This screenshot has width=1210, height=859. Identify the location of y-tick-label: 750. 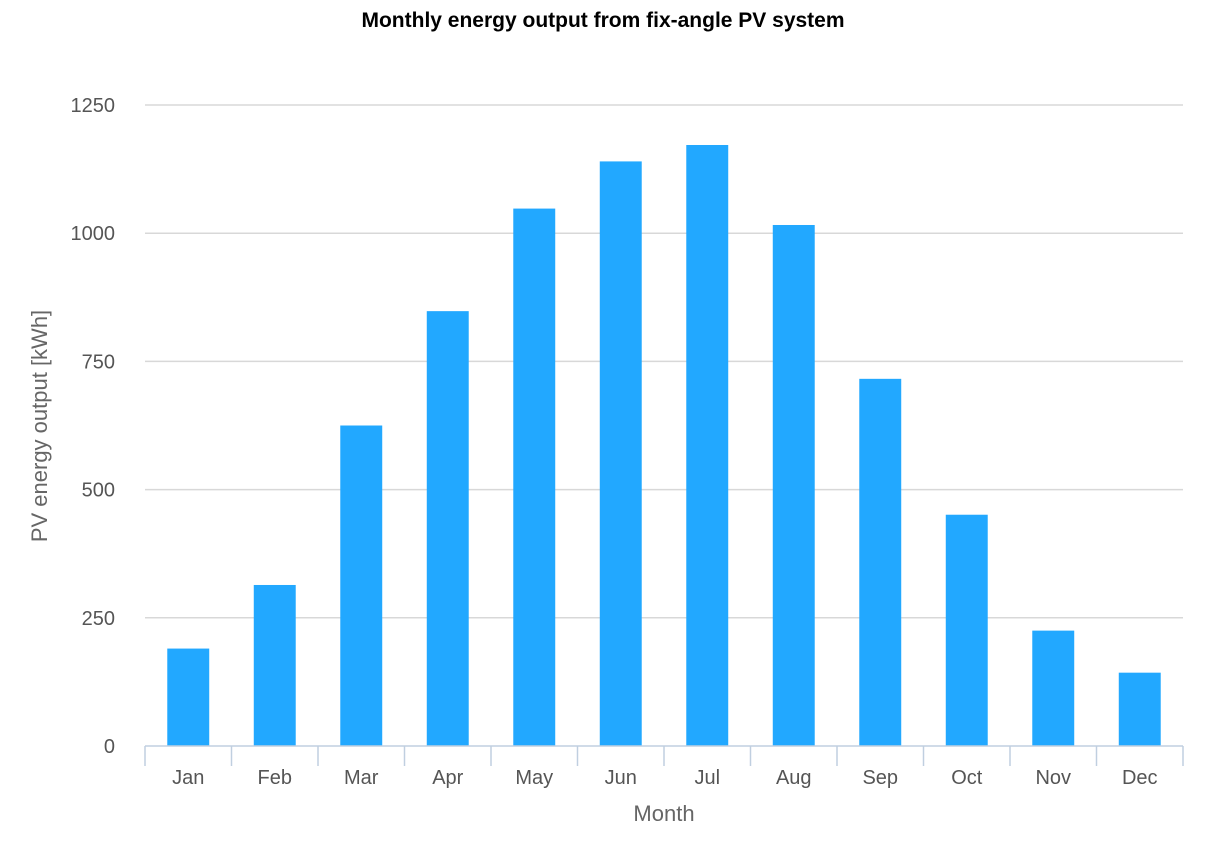
(98, 362).